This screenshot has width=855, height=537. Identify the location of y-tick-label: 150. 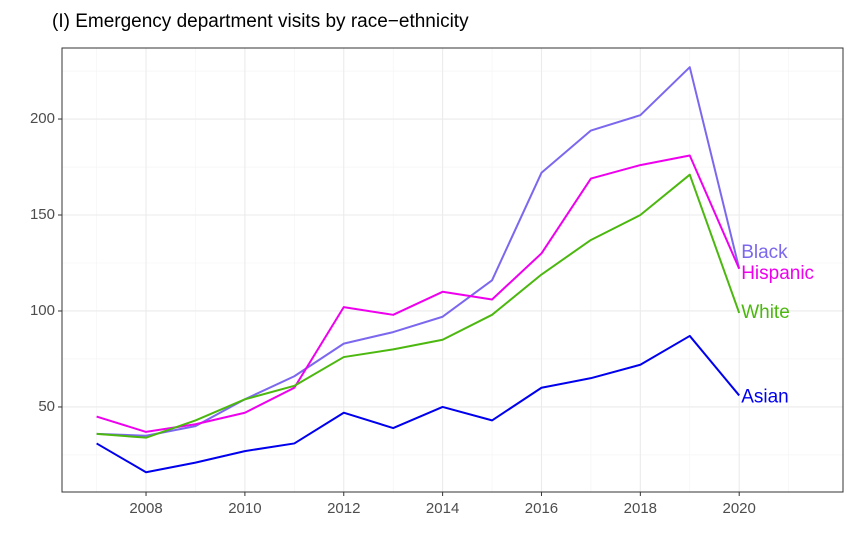
(42, 214).